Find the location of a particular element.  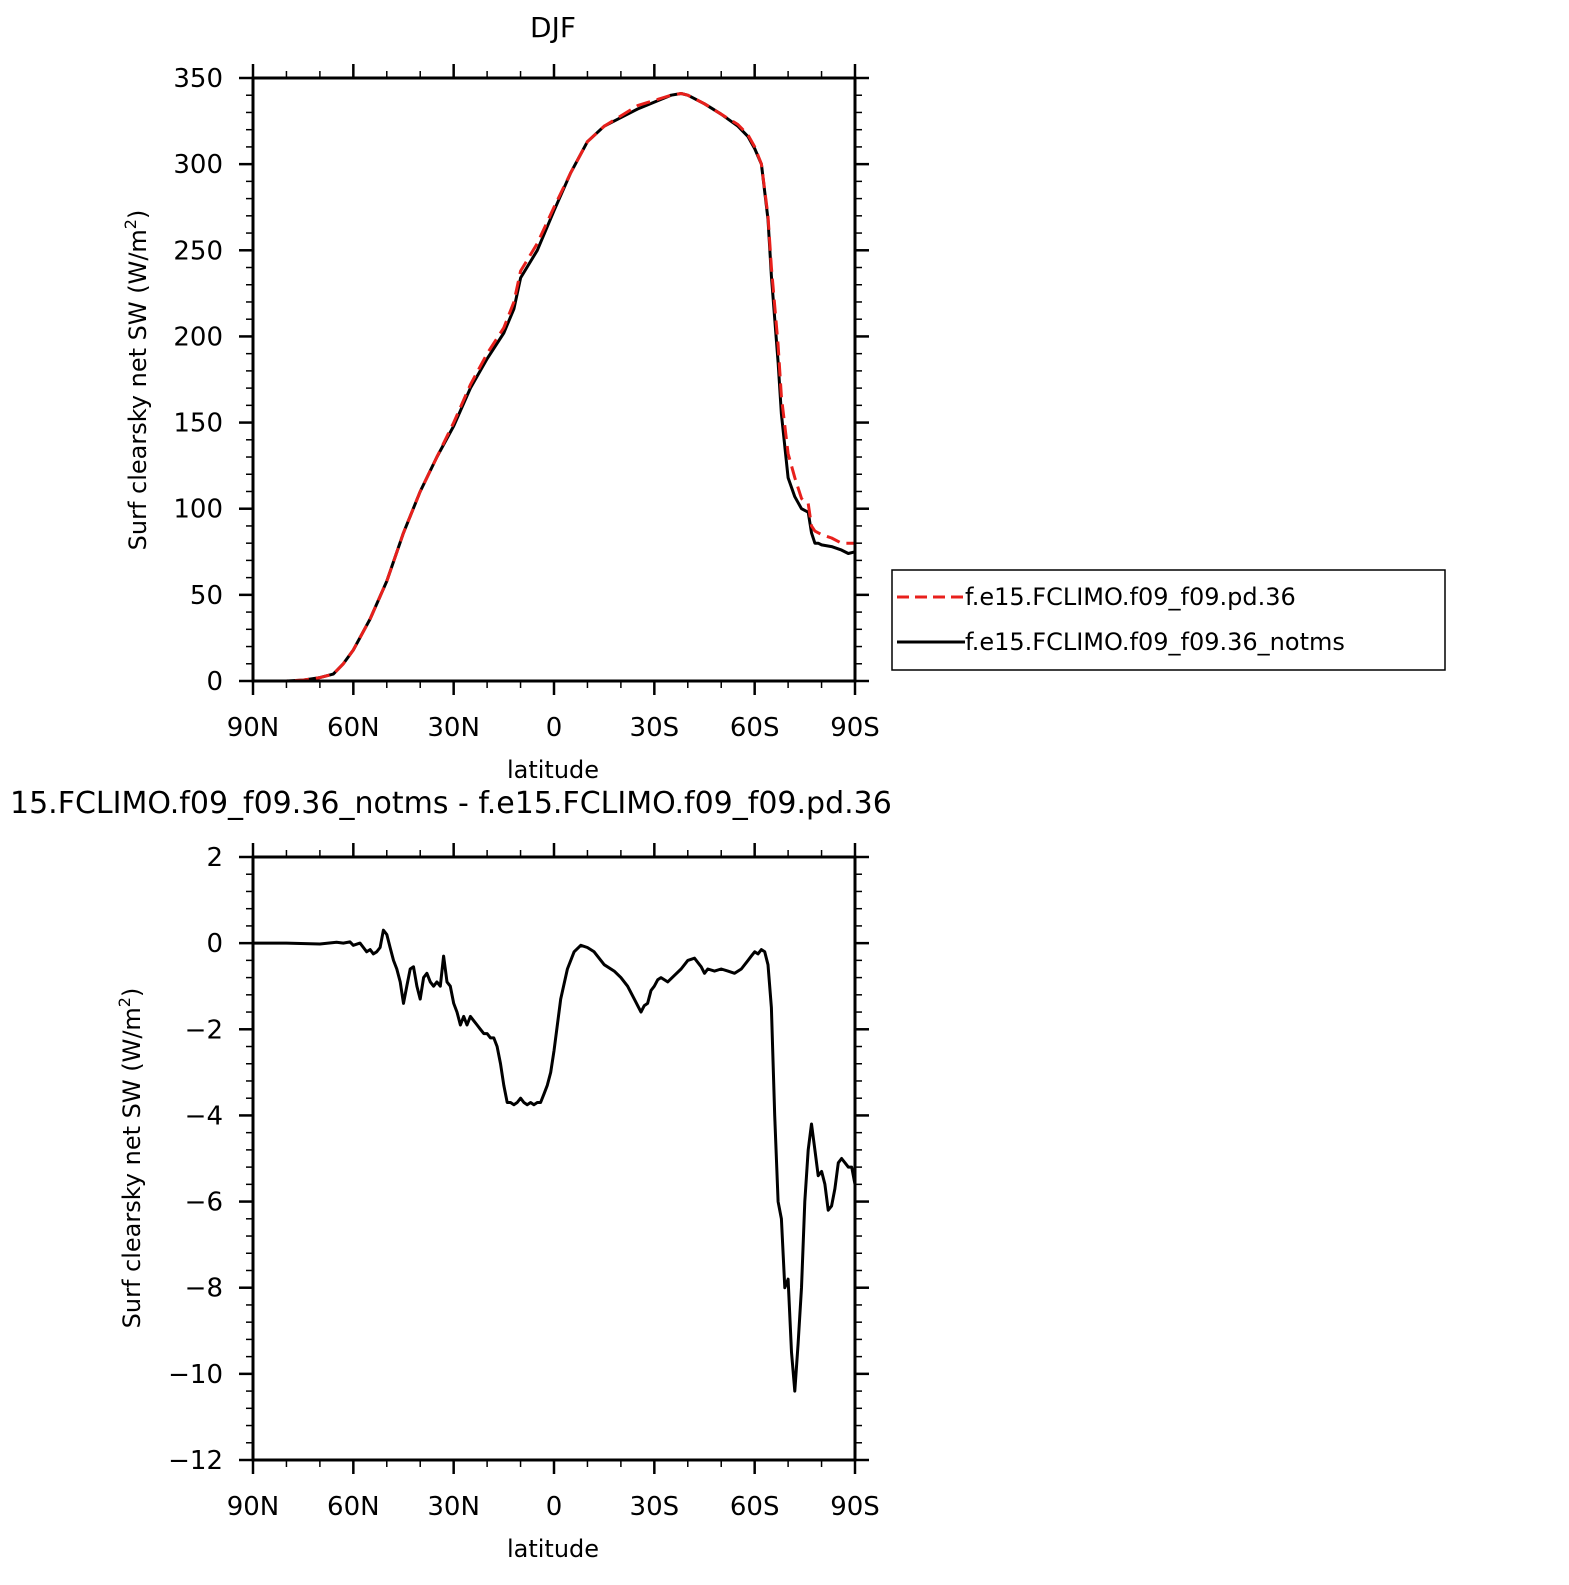

top-y-tick-label: 200 is located at coordinates (198, 337).